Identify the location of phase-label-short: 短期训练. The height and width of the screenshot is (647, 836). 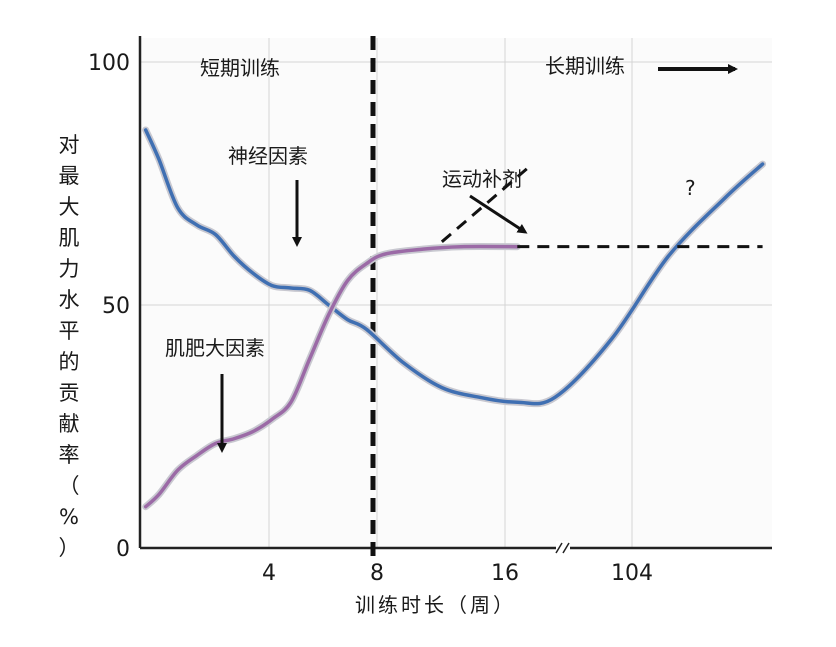
(240, 68).